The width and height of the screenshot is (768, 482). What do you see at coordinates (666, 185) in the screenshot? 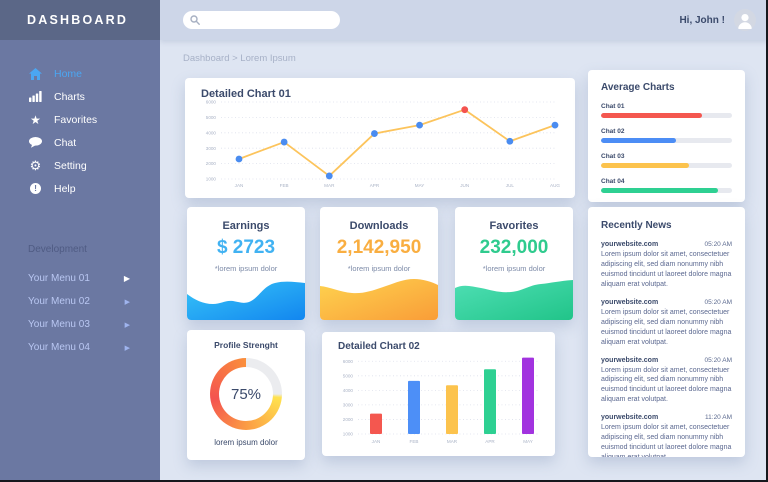
I see `average-bar-row: Chat 04` at bounding box center [666, 185].